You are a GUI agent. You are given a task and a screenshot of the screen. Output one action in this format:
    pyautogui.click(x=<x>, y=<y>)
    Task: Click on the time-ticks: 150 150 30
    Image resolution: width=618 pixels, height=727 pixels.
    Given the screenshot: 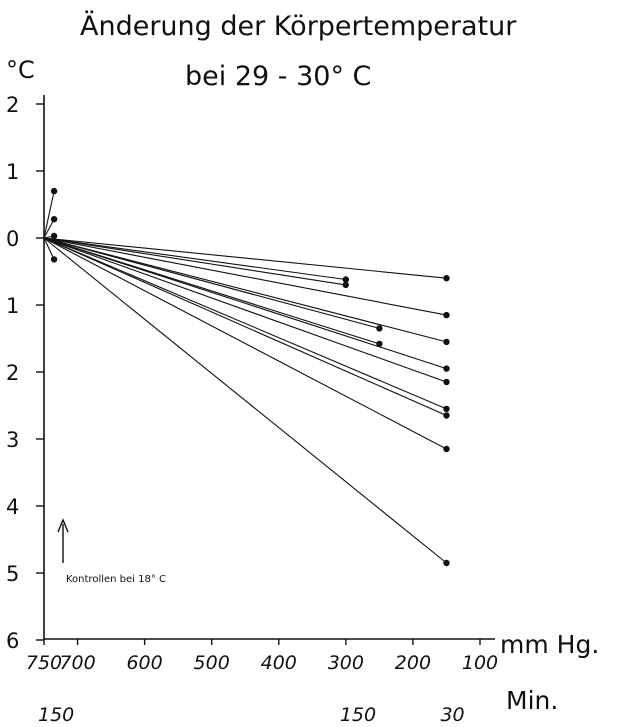 What is the action you would take?
    pyautogui.click(x=251, y=715)
    